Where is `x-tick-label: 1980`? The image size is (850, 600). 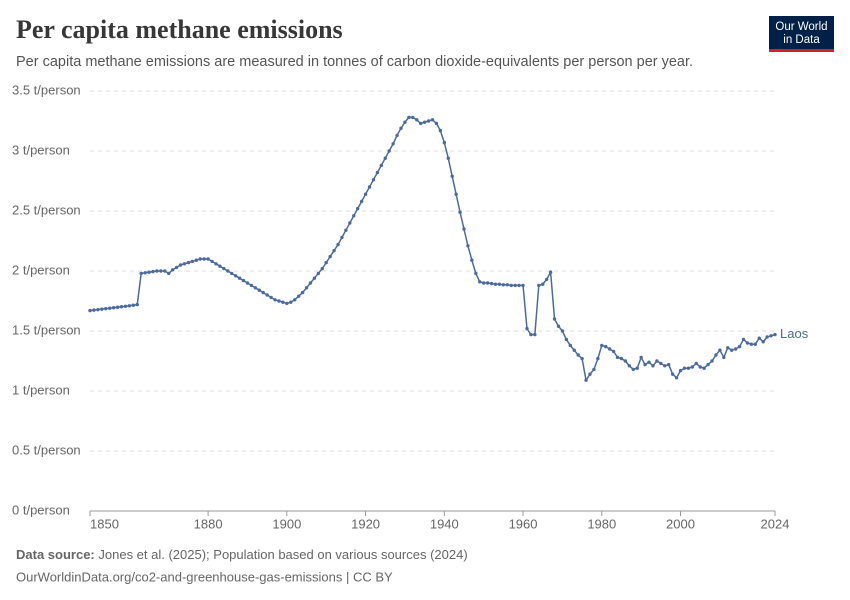 x-tick-label: 1980 is located at coordinates (601, 523).